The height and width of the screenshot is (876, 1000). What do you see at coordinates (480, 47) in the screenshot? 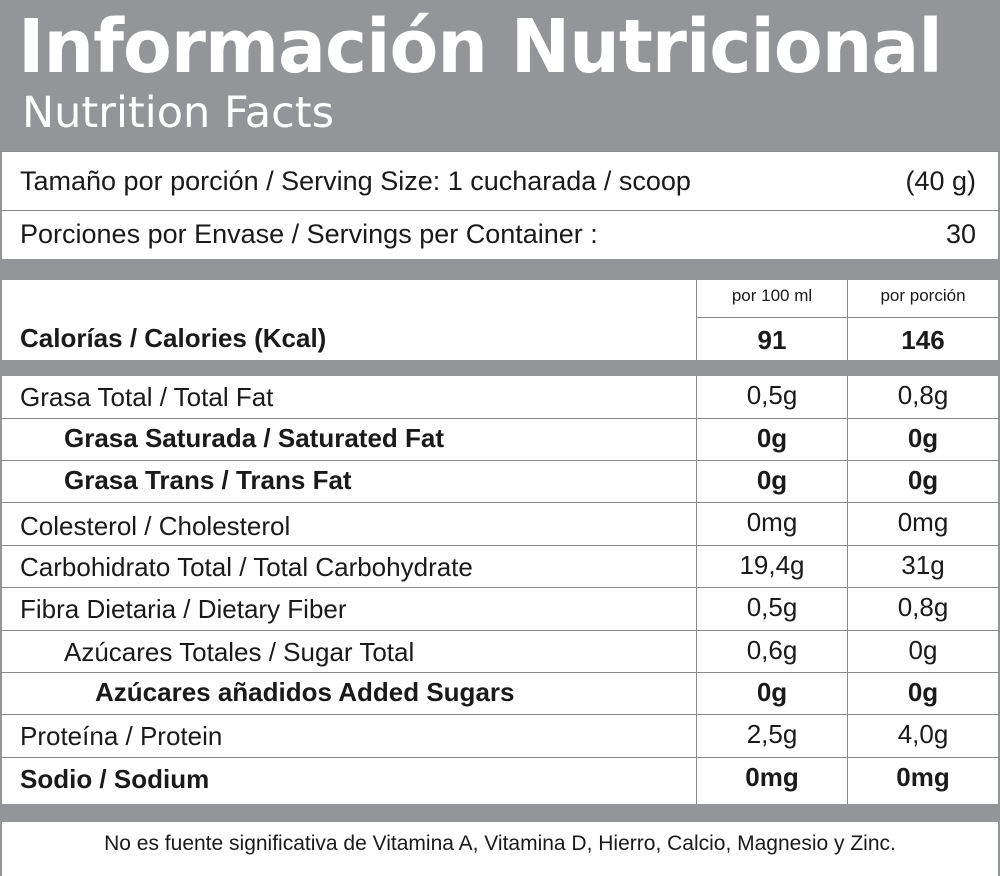
I see `title-spanish: Información Nutricional` at bounding box center [480, 47].